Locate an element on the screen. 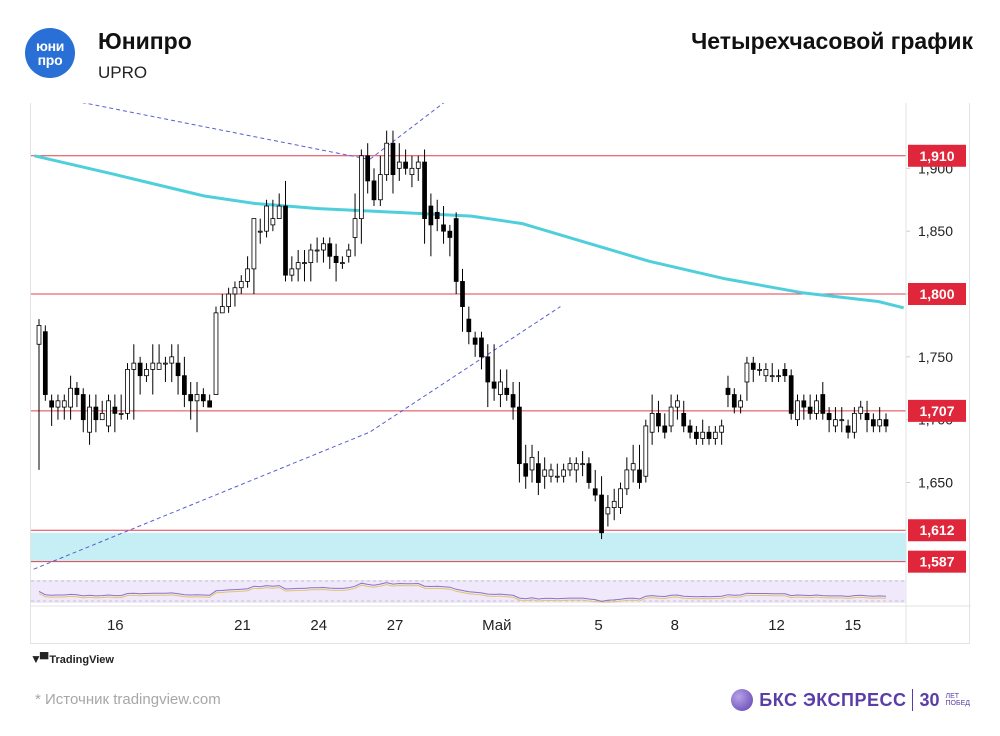 The width and height of the screenshot is (1000, 736). level-label-4: 1,587 is located at coordinates (936, 562).